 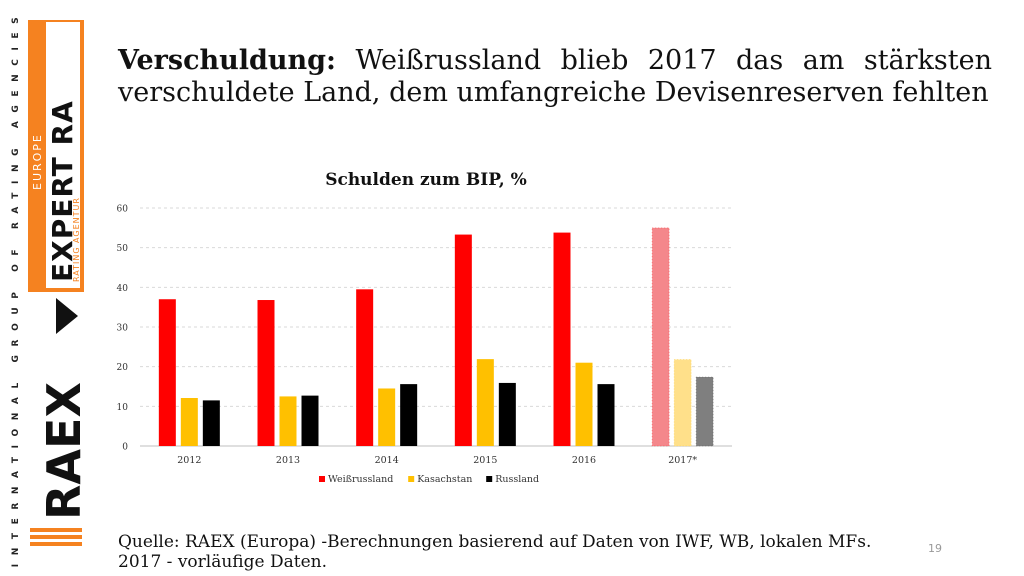 What do you see at coordinates (489, 479) in the screenshot?
I see `legend-swatch-russland` at bounding box center [489, 479].